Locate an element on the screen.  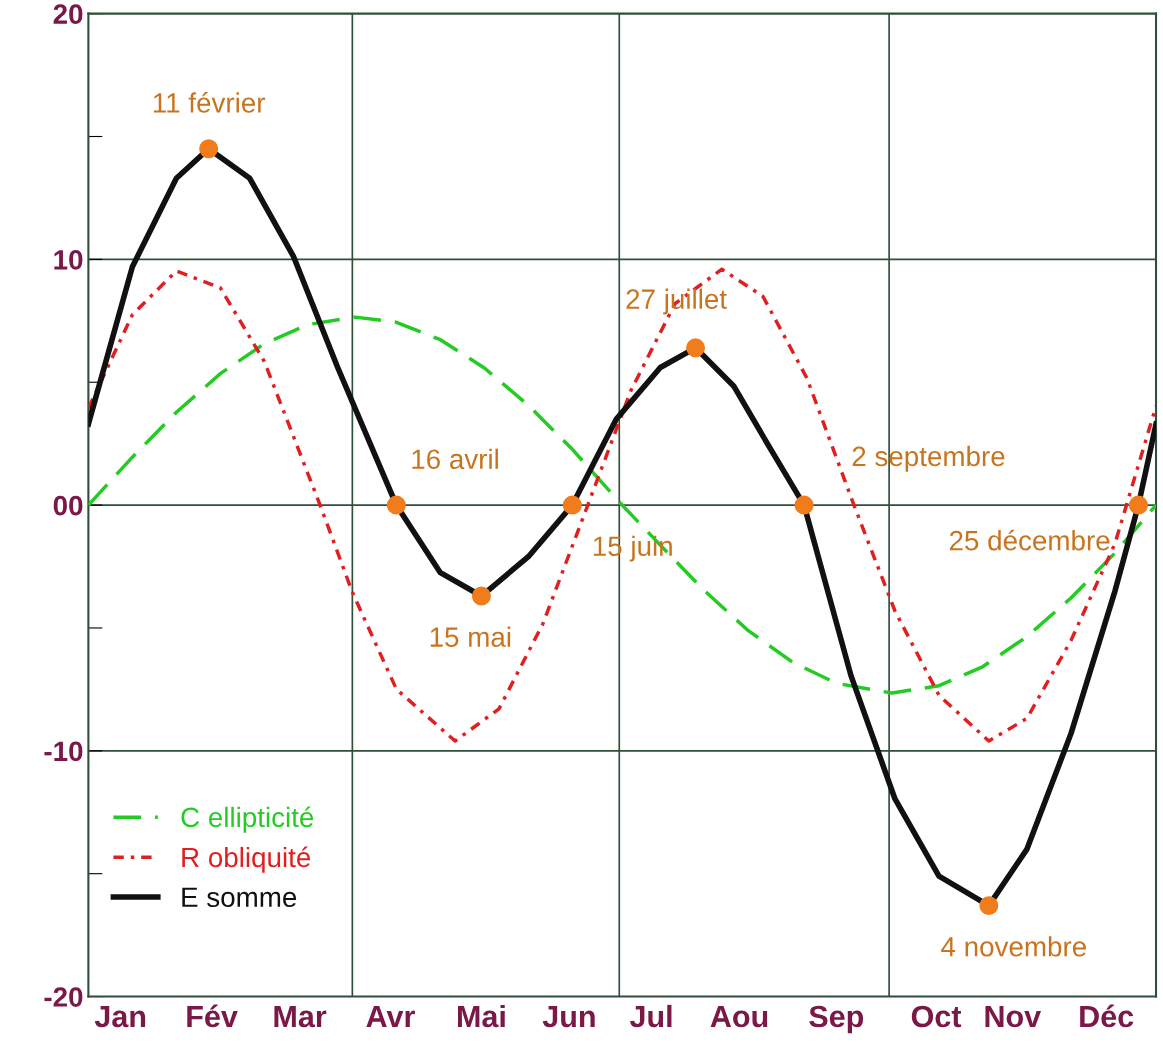
x-tick-label: Mai is located at coordinates (481, 1016).